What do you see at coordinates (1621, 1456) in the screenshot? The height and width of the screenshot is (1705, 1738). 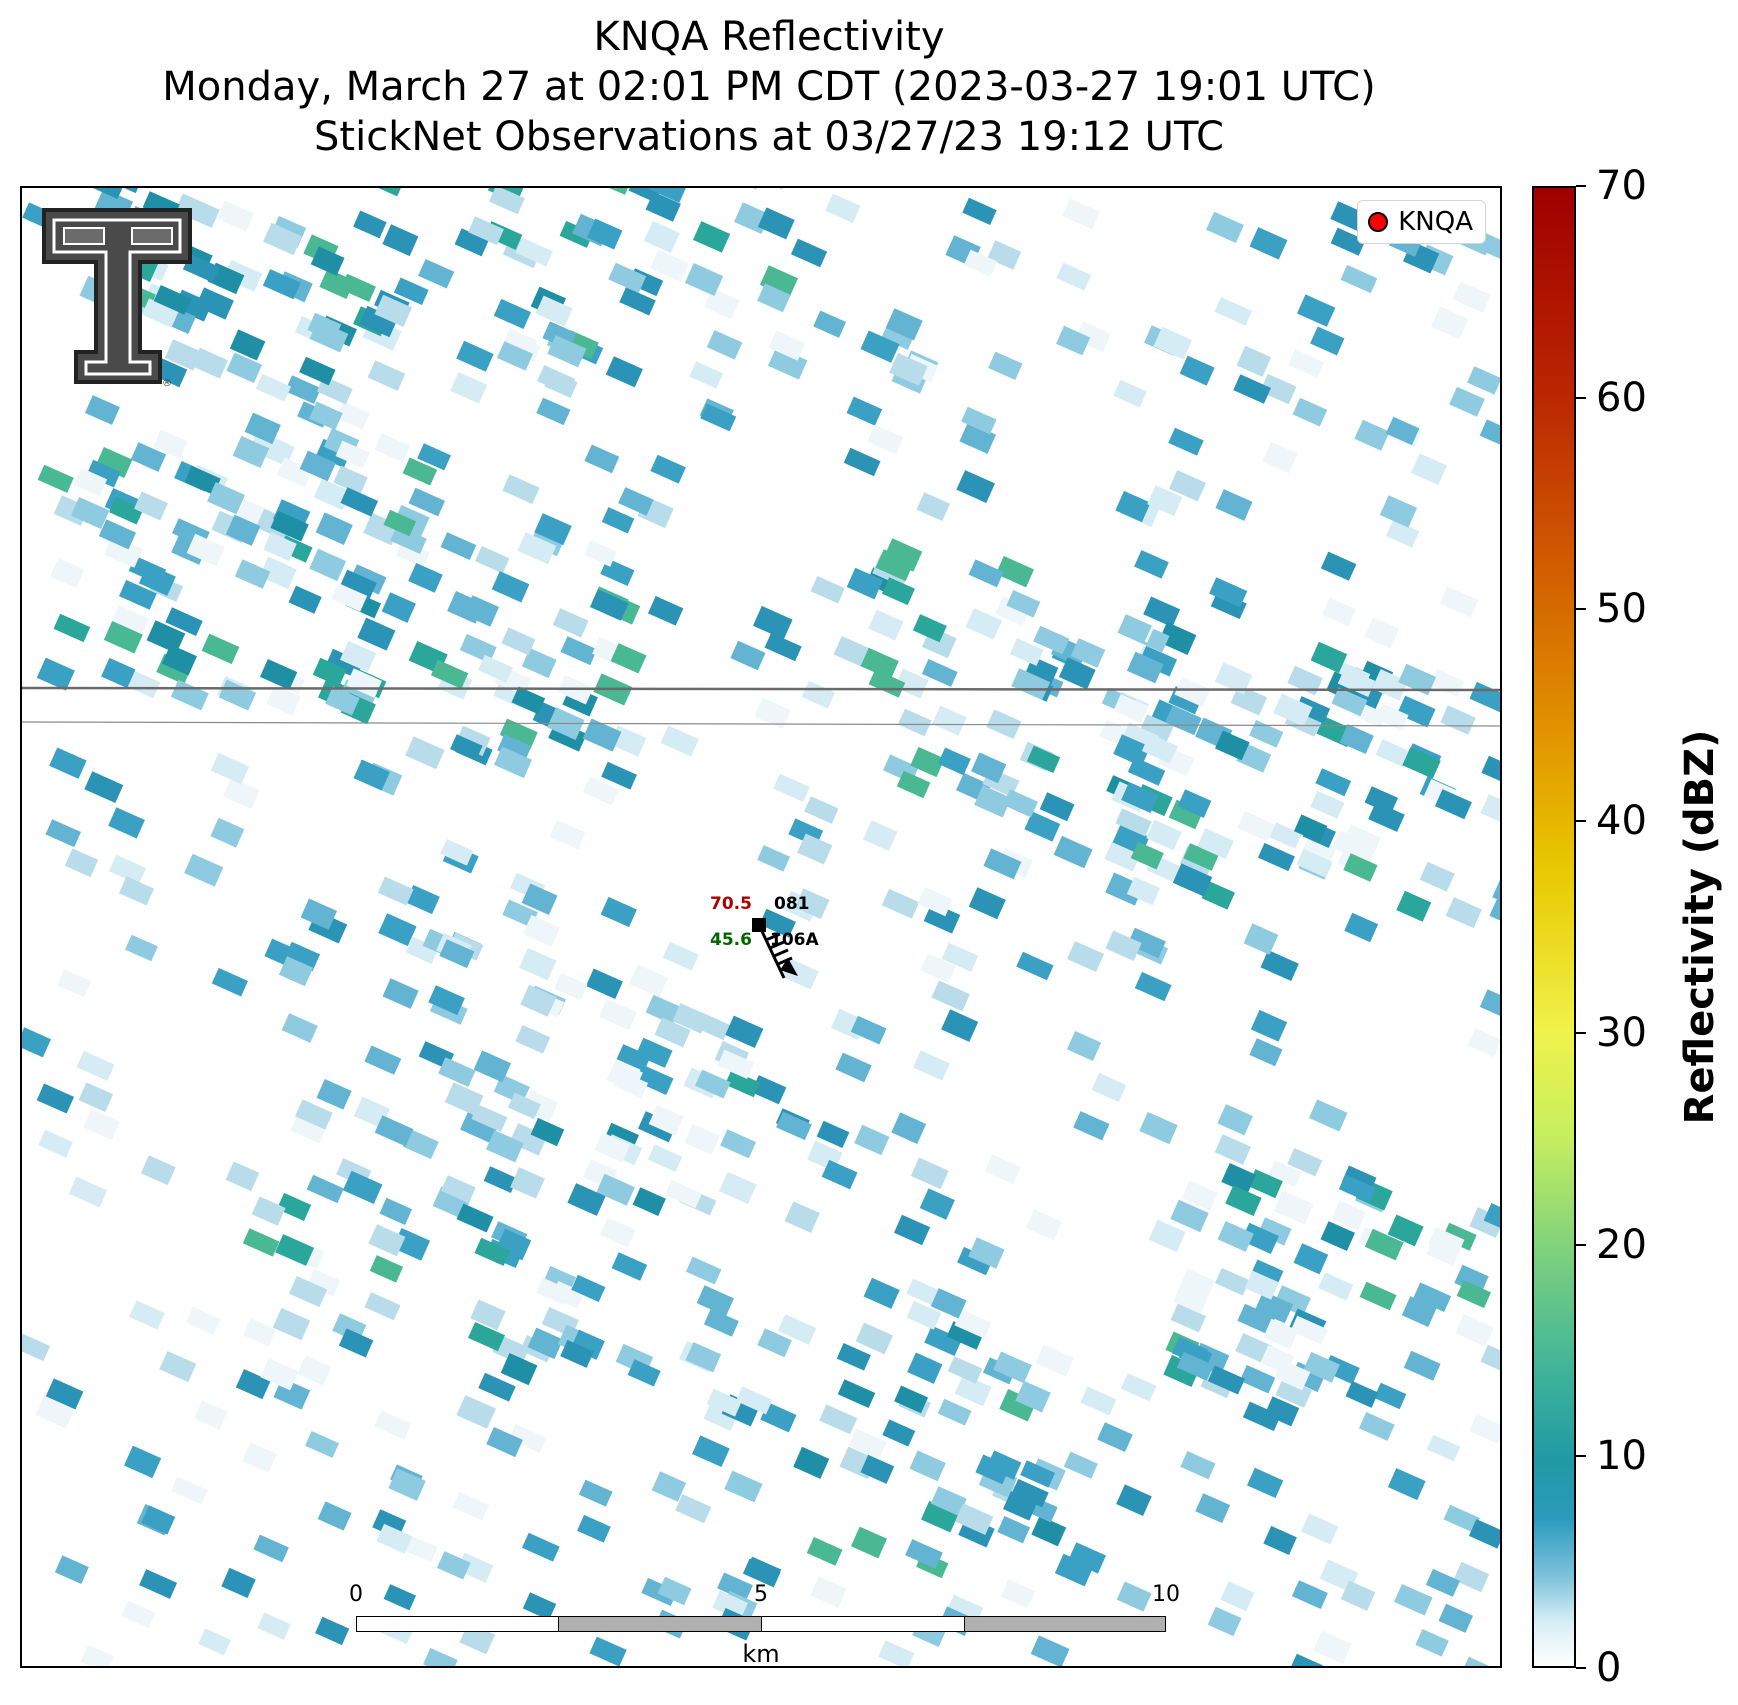 I see `colorbar-tick-label: 10` at bounding box center [1621, 1456].